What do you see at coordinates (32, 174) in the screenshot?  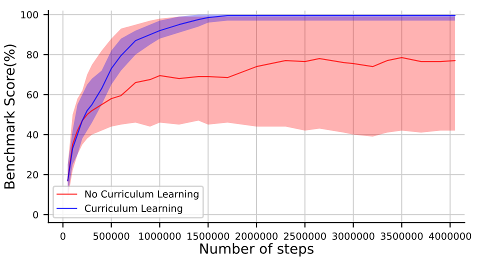 I see `y-tick-label: 20` at bounding box center [32, 174].